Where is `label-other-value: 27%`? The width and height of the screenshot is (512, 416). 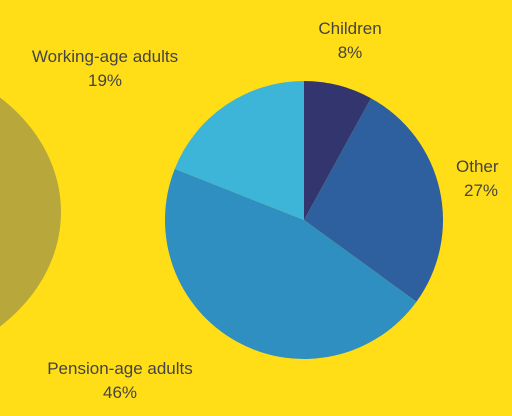 label-other-value: 27% is located at coordinates (481, 190).